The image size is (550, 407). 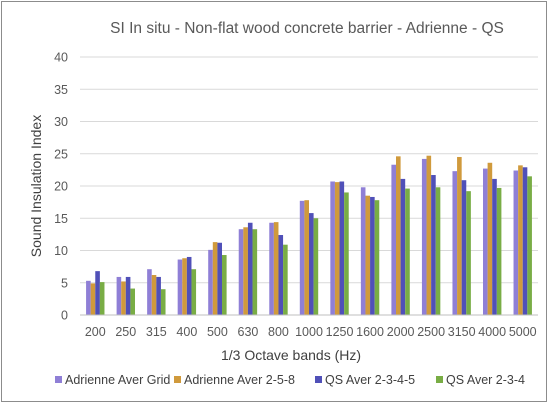 What do you see at coordinates (393, 239) in the screenshot?
I see `bar-adrienne-aver-grid-2000` at bounding box center [393, 239].